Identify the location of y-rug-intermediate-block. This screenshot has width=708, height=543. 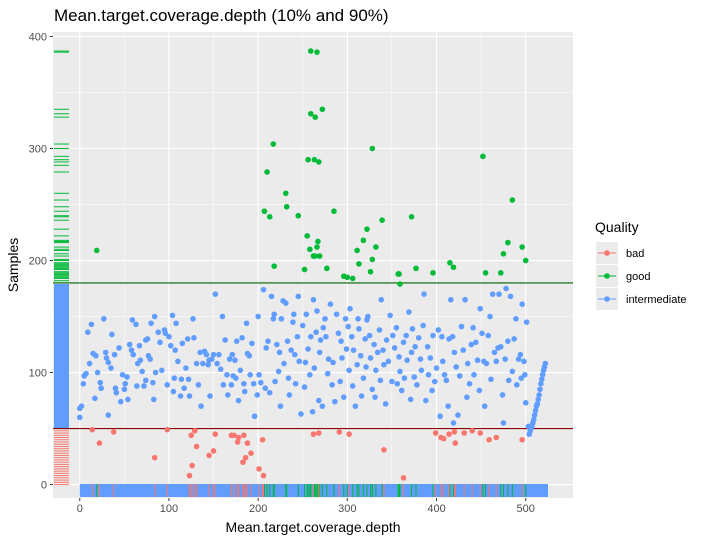
(61, 356).